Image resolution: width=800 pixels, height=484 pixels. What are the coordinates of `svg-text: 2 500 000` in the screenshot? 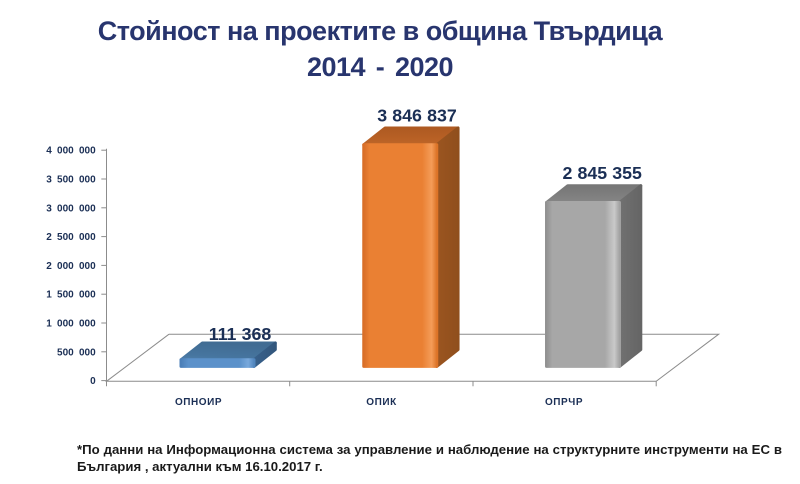 It's located at (71, 237).